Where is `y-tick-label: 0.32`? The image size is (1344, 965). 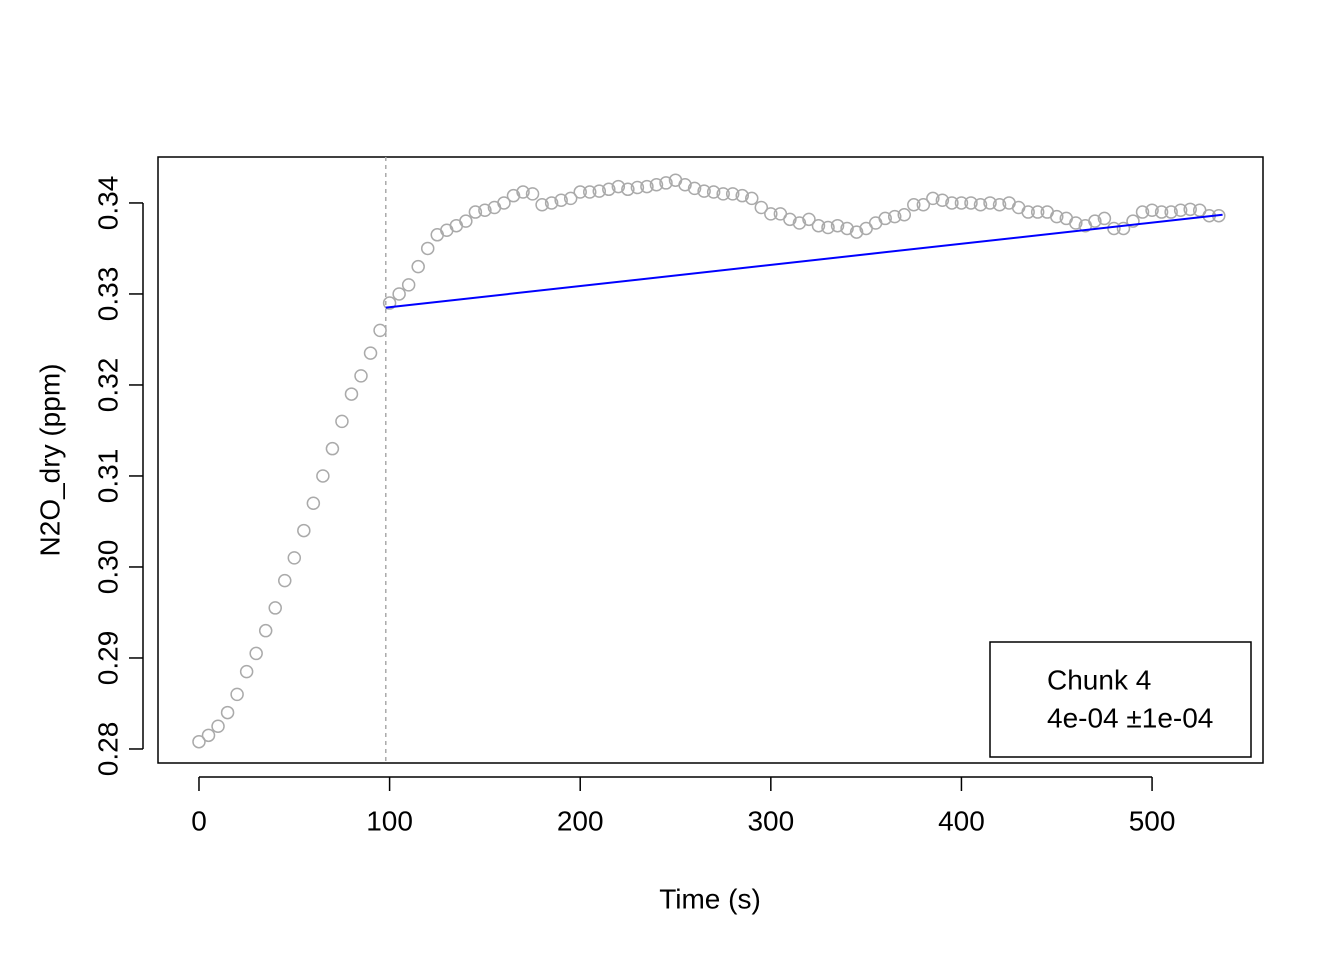 y-tick-label: 0.32 is located at coordinates (107, 385).